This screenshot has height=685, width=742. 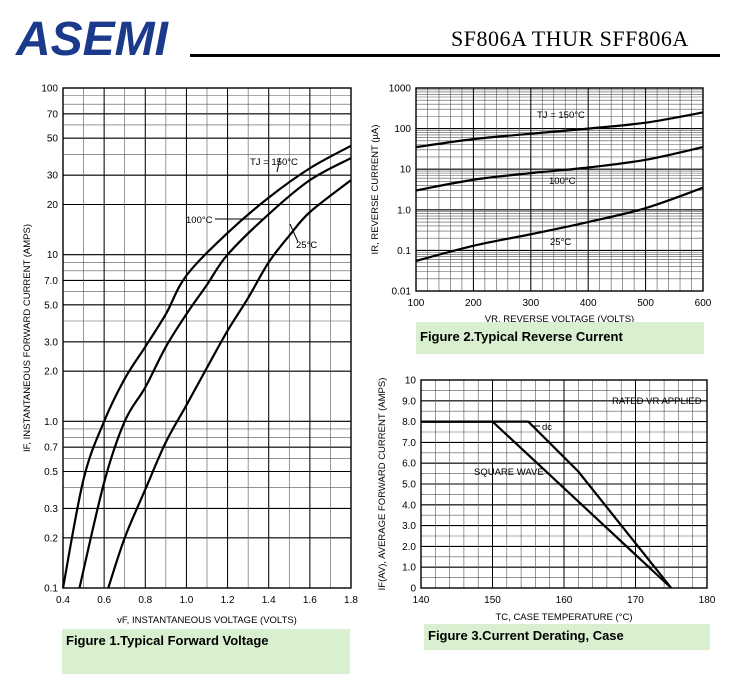 I want to click on x-axis-label: vF, INSTANTANEOUS VOLTAGE (VOLTS), so click(x=207, y=620).